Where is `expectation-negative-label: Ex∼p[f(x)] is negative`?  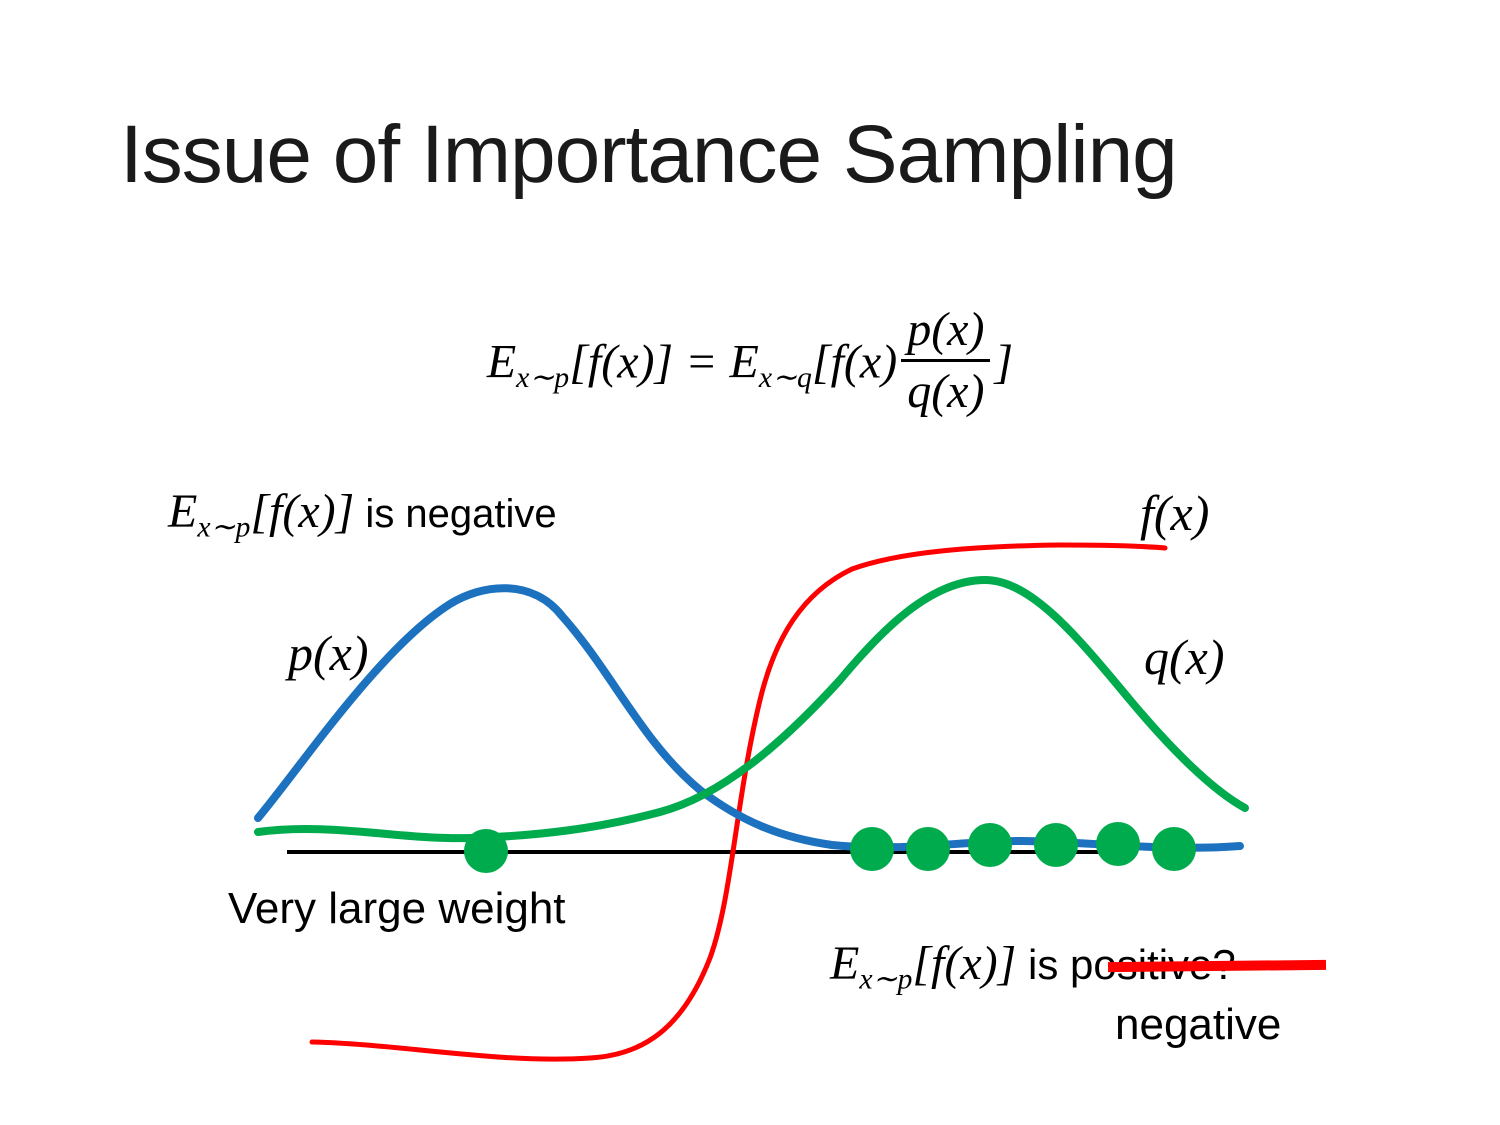
expectation-negative-label: Ex∼p[f(x)] is negative is located at coordinates (362, 514).